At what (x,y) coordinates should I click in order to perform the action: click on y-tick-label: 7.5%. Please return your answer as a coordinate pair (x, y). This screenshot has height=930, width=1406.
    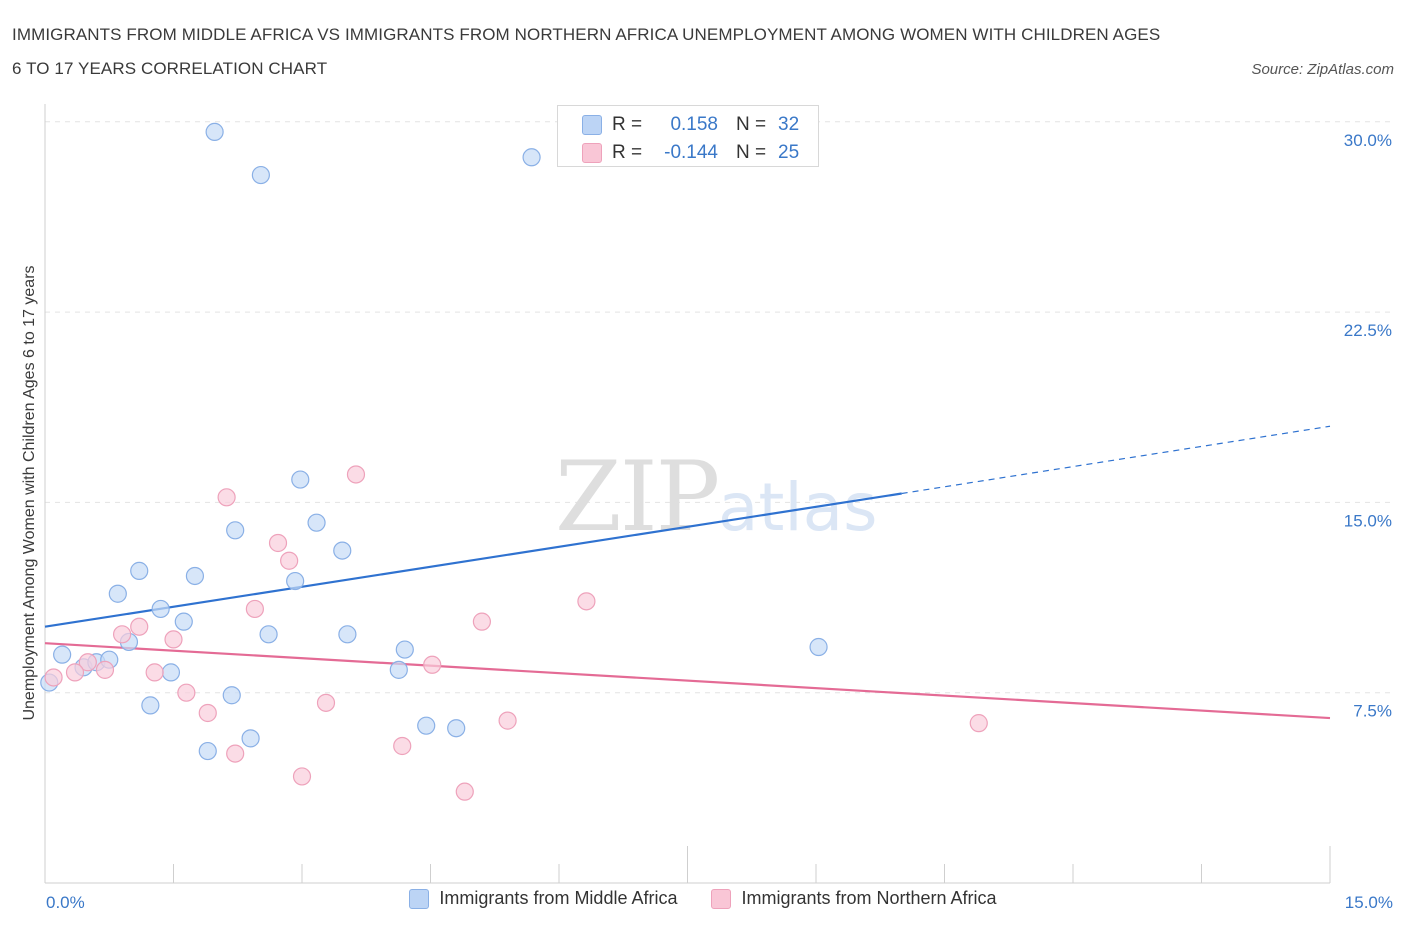
    Looking at the image, I should click on (1372, 711).